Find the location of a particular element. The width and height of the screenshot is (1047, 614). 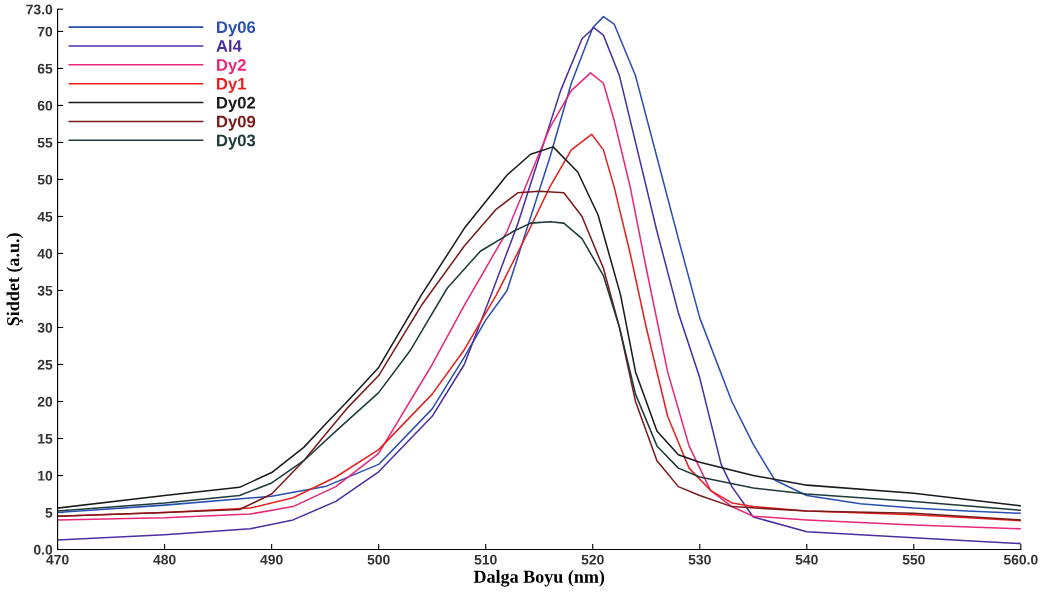

x-tick-label: 540 is located at coordinates (806, 559).